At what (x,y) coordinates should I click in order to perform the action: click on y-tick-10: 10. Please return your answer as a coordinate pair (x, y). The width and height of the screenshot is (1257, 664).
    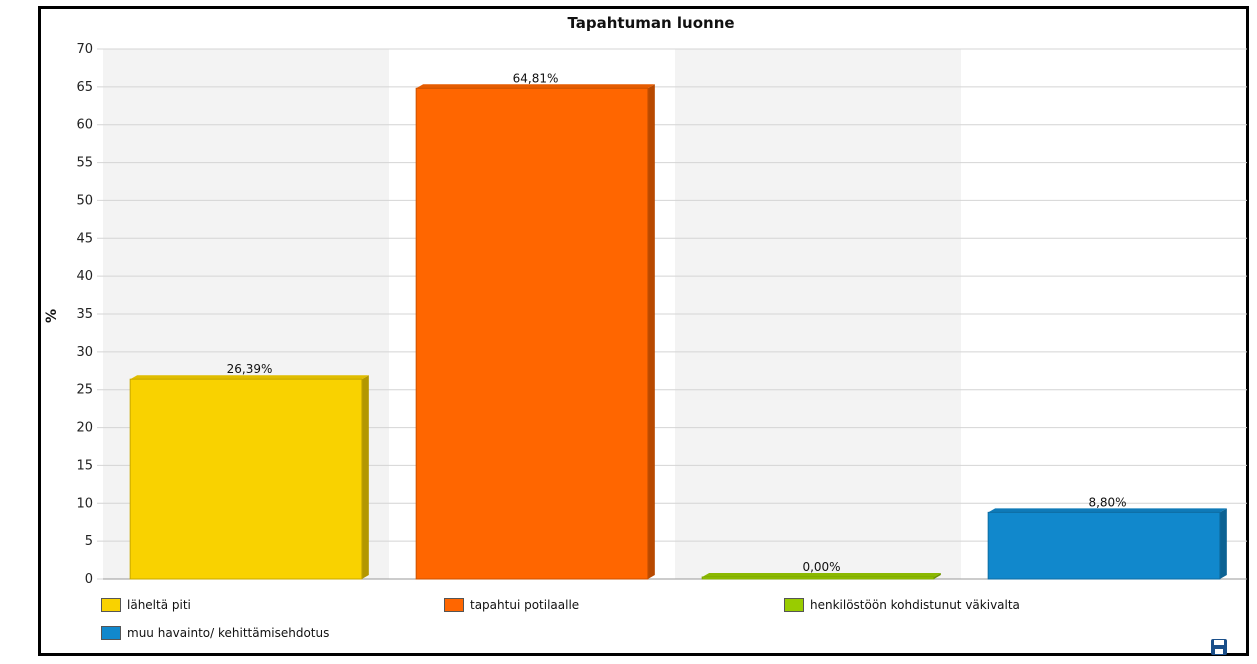
    Looking at the image, I should click on (84, 503).